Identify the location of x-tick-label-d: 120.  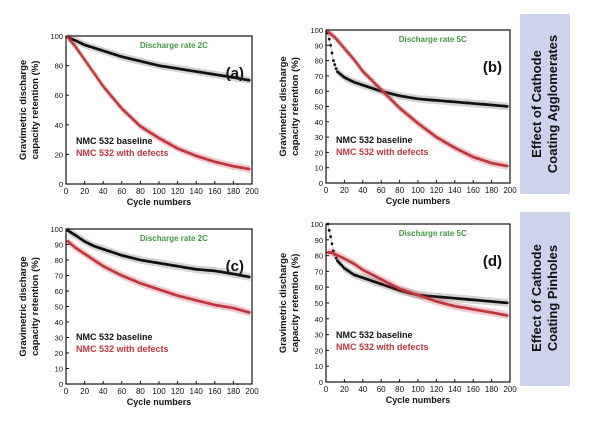
(437, 389).